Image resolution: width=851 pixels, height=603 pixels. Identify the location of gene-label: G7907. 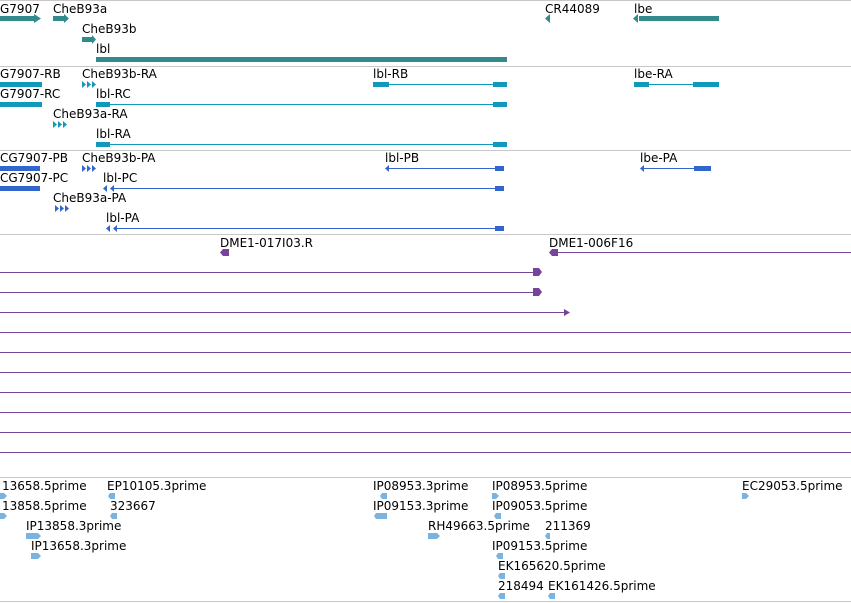
(20, 9).